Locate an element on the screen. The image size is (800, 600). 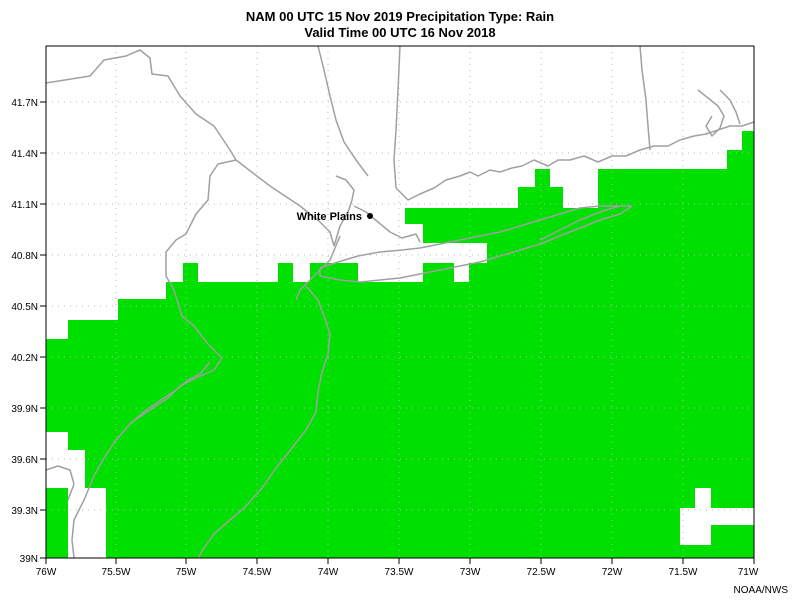
lat-label: 39.9N is located at coordinates (24, 409).